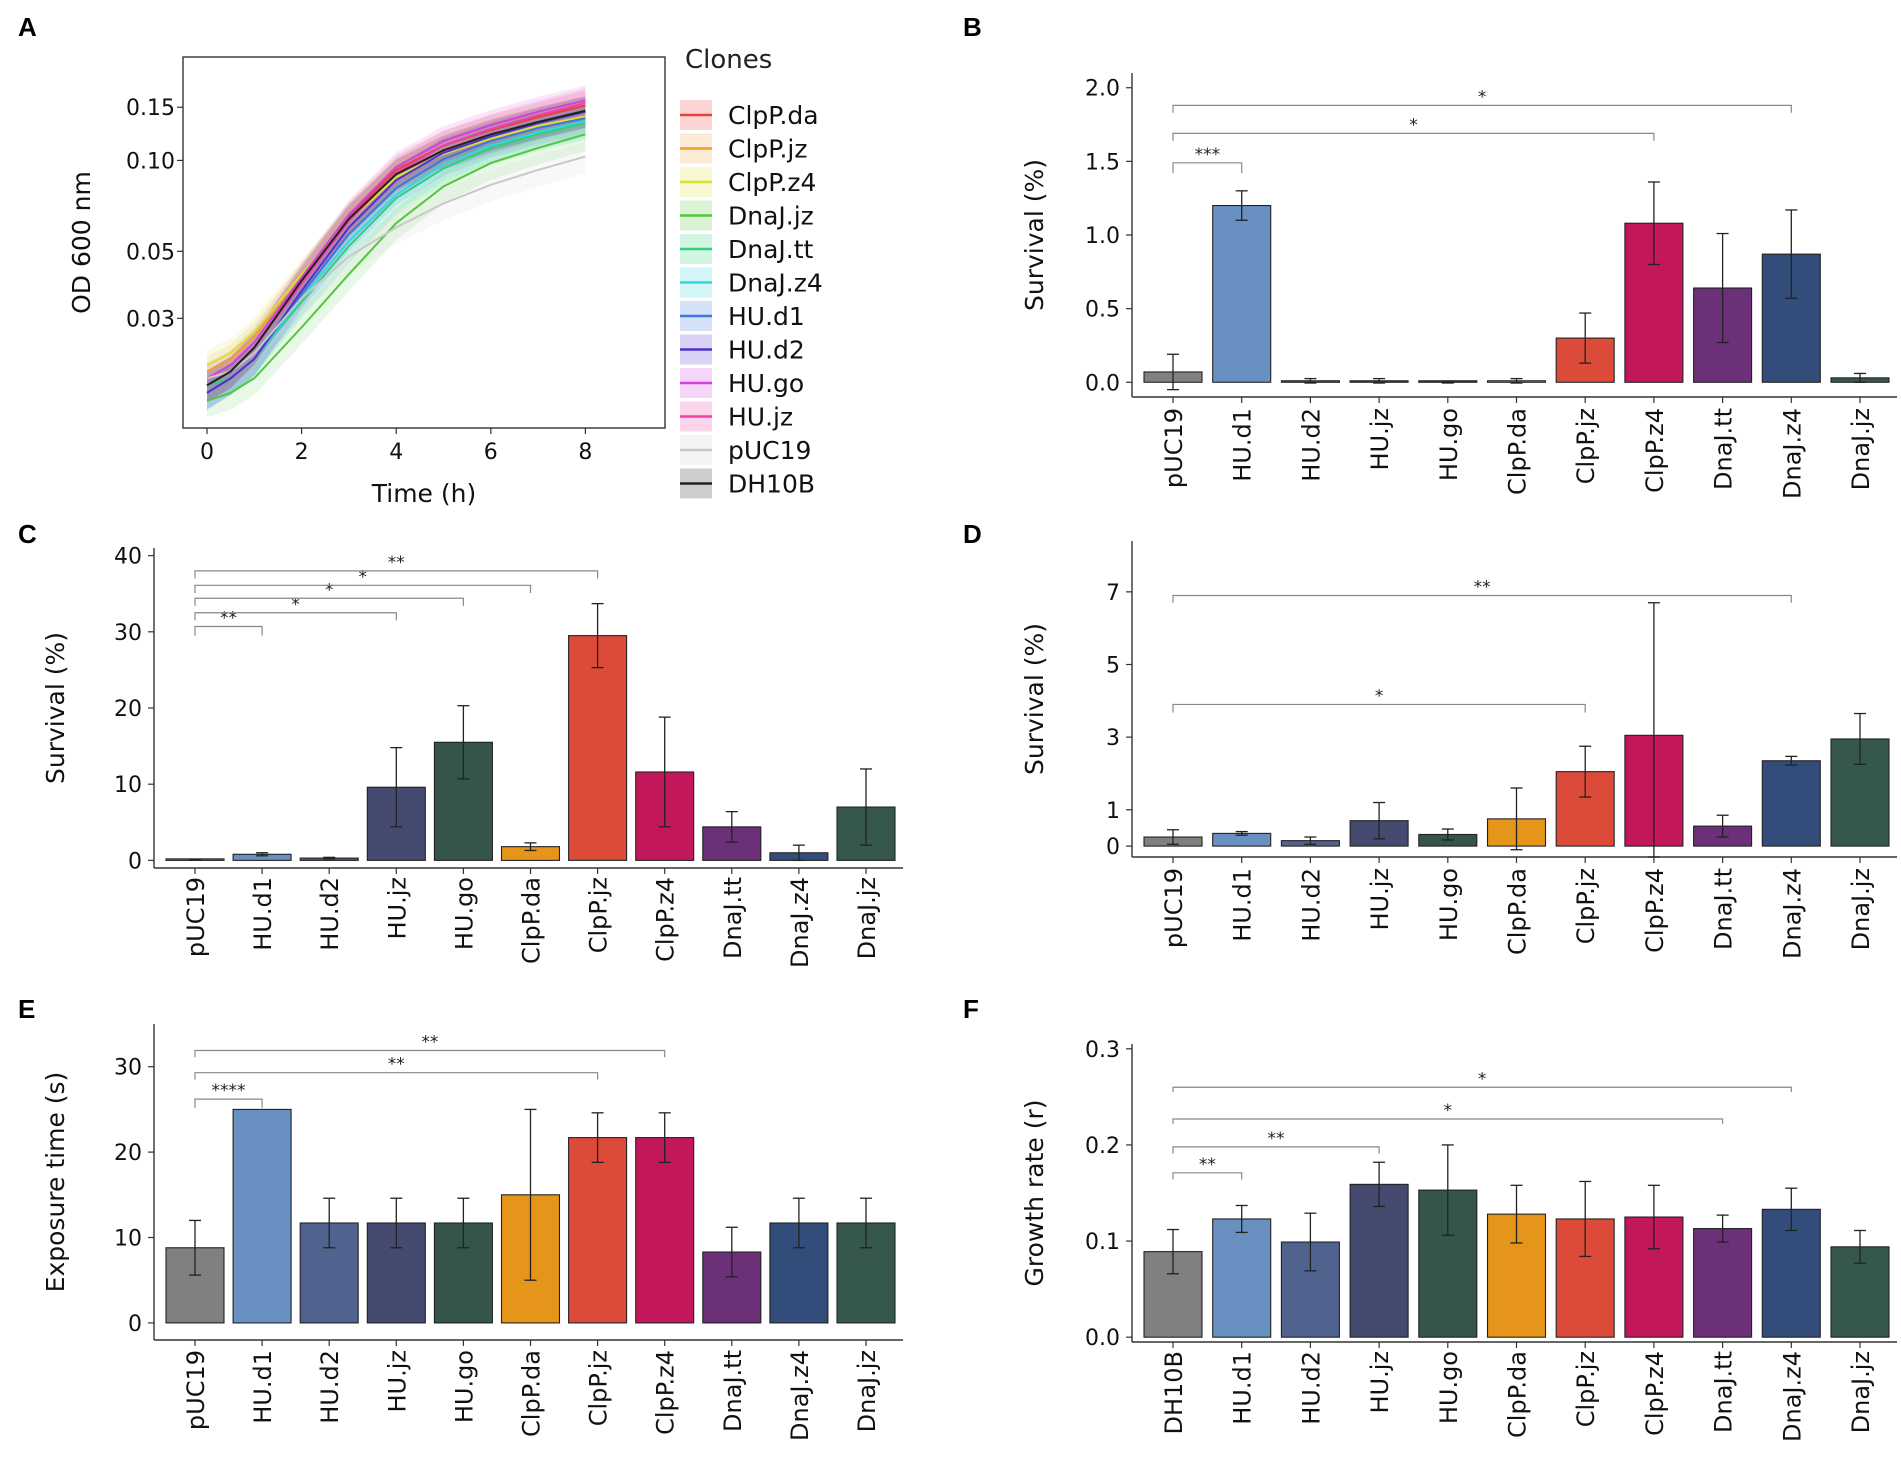  I want to click on x-tick-label: 2, so click(302, 452).